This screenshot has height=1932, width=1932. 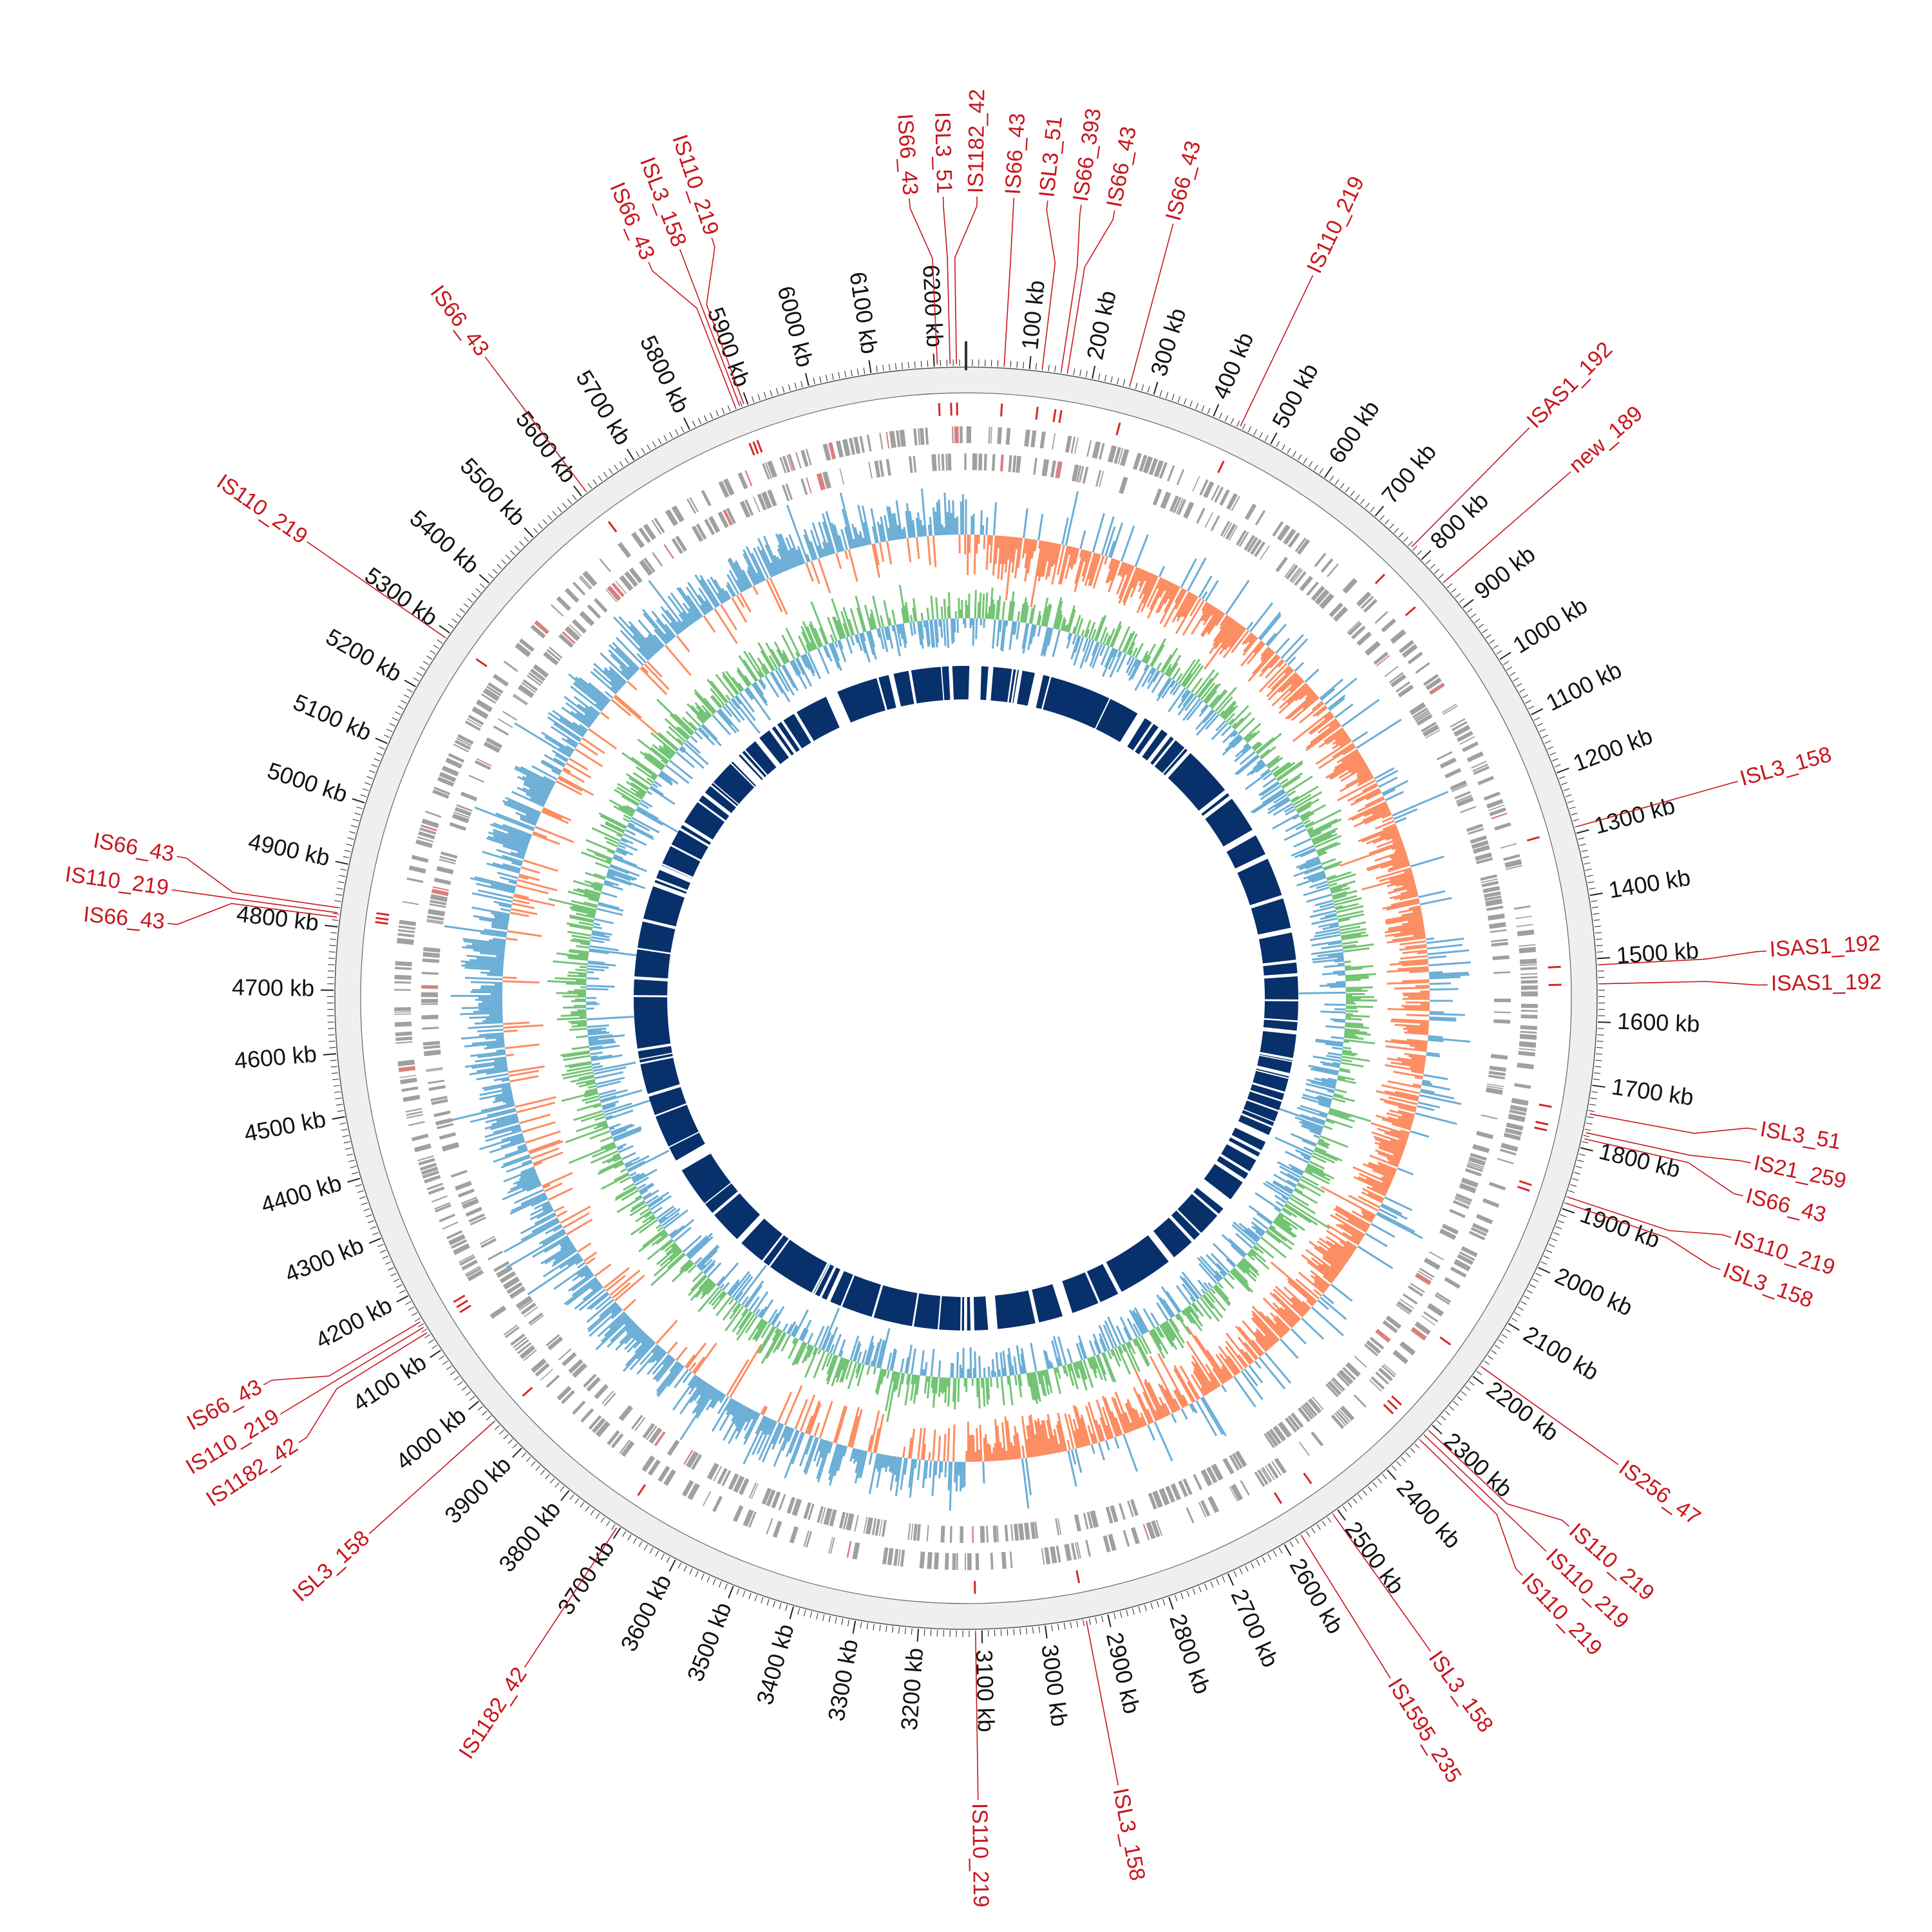 What do you see at coordinates (1438, 1430) in the screenshot?
I see `major-tick` at bounding box center [1438, 1430].